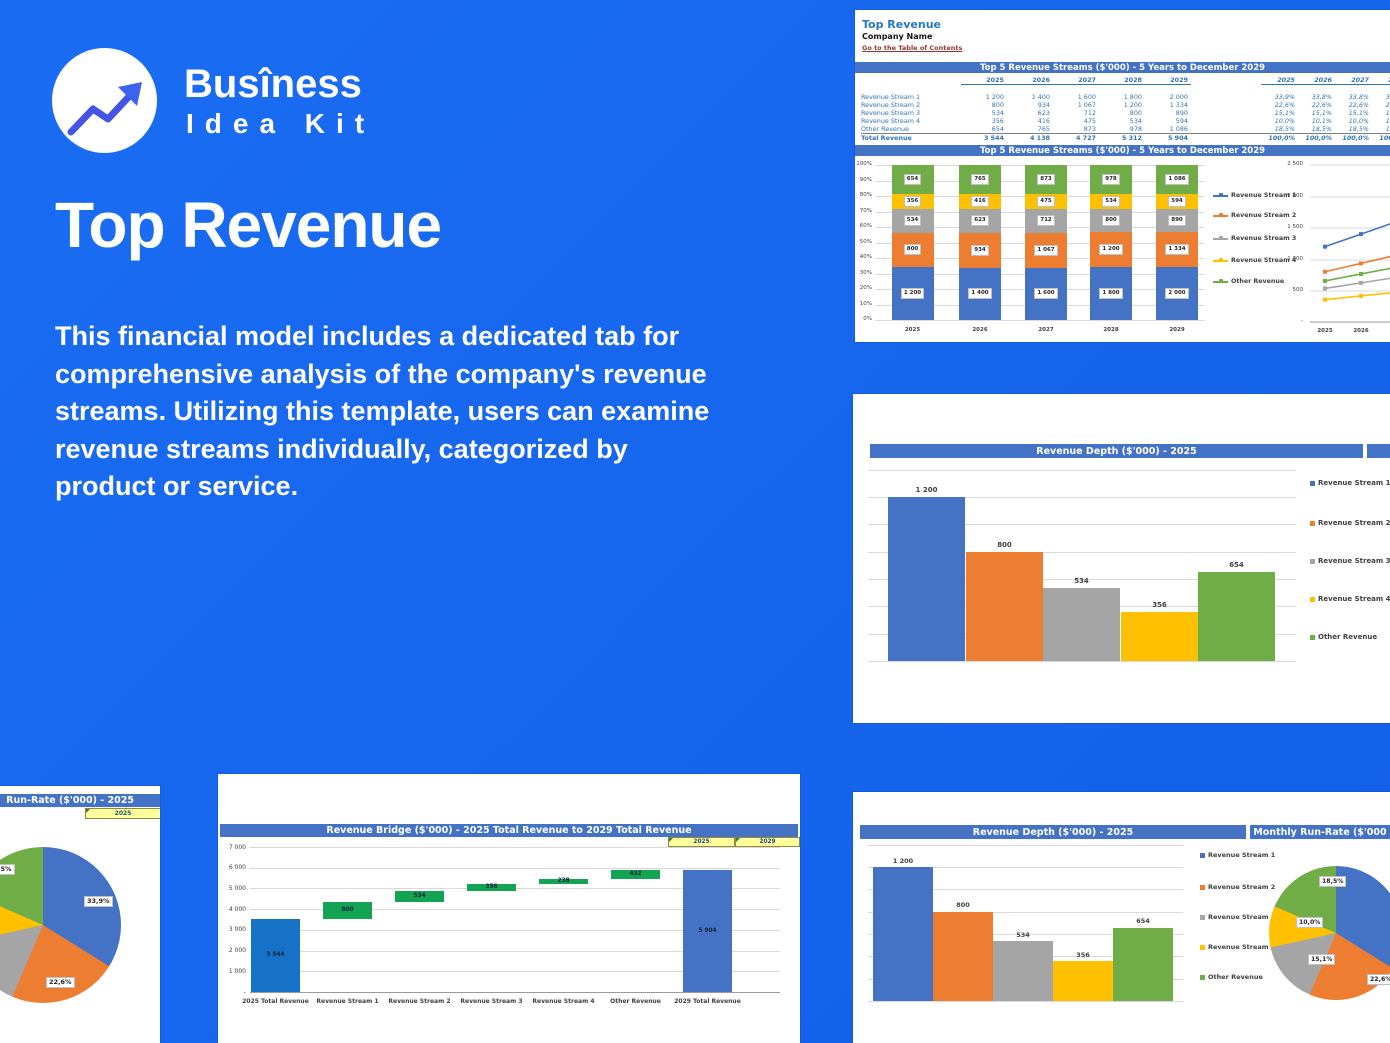 This screenshot has height=1043, width=1390. I want to click on table-value-cell: 416, so click(1043, 121).